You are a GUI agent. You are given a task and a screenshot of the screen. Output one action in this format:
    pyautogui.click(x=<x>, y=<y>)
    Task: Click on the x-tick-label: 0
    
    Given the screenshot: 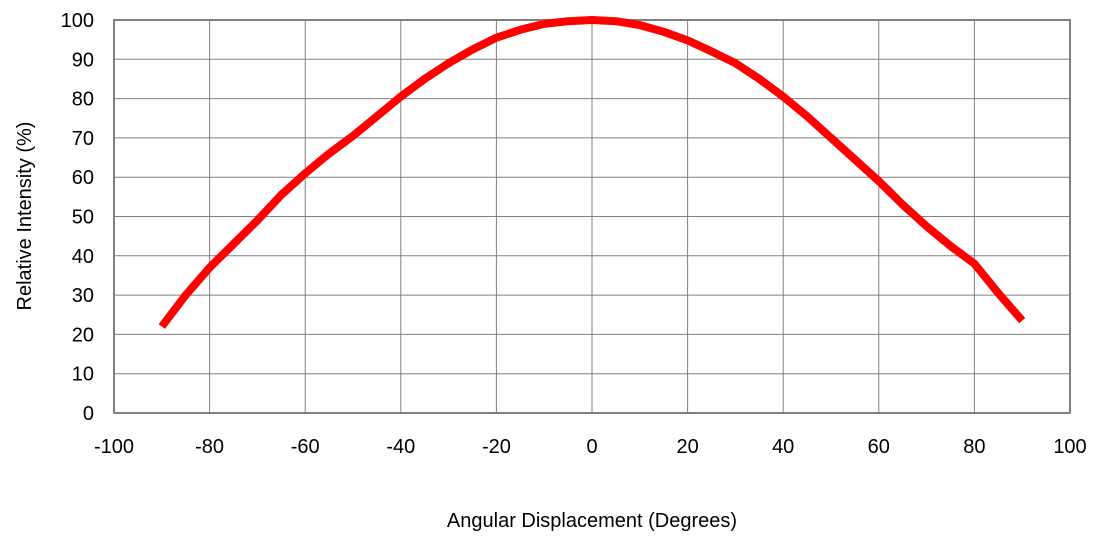 What is the action you would take?
    pyautogui.click(x=591, y=447)
    